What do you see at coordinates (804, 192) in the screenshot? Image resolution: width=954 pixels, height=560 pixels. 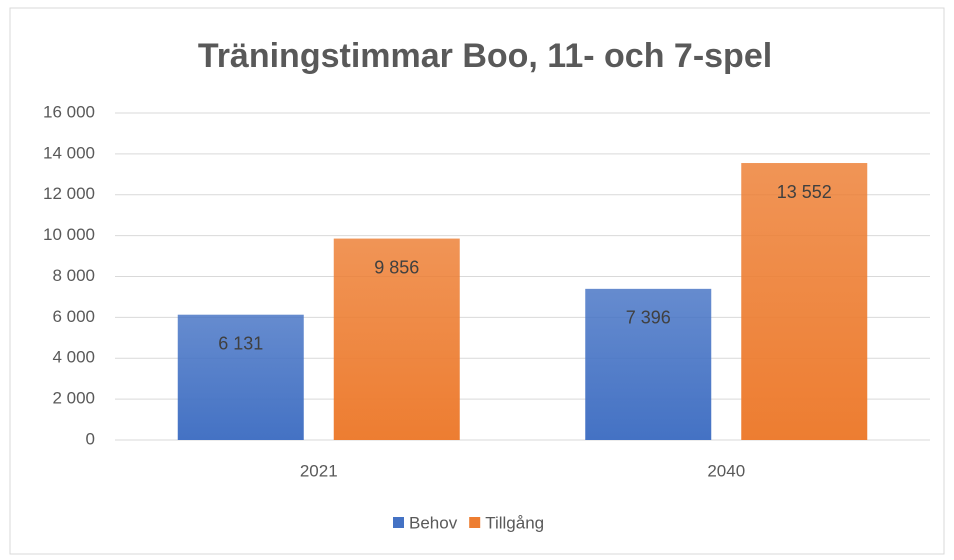 I see `data-label: 13 552` at bounding box center [804, 192].